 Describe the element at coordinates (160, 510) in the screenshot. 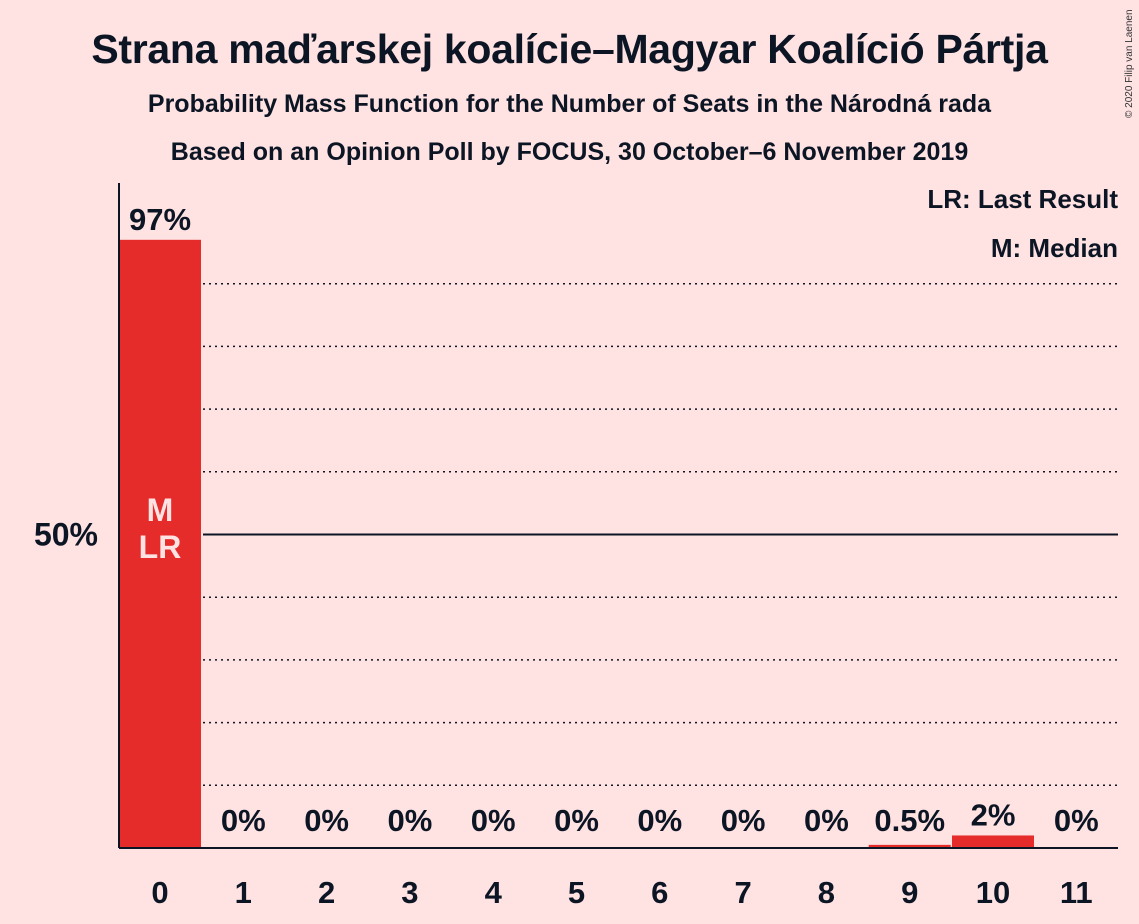

I see `median-marker: M` at that location.